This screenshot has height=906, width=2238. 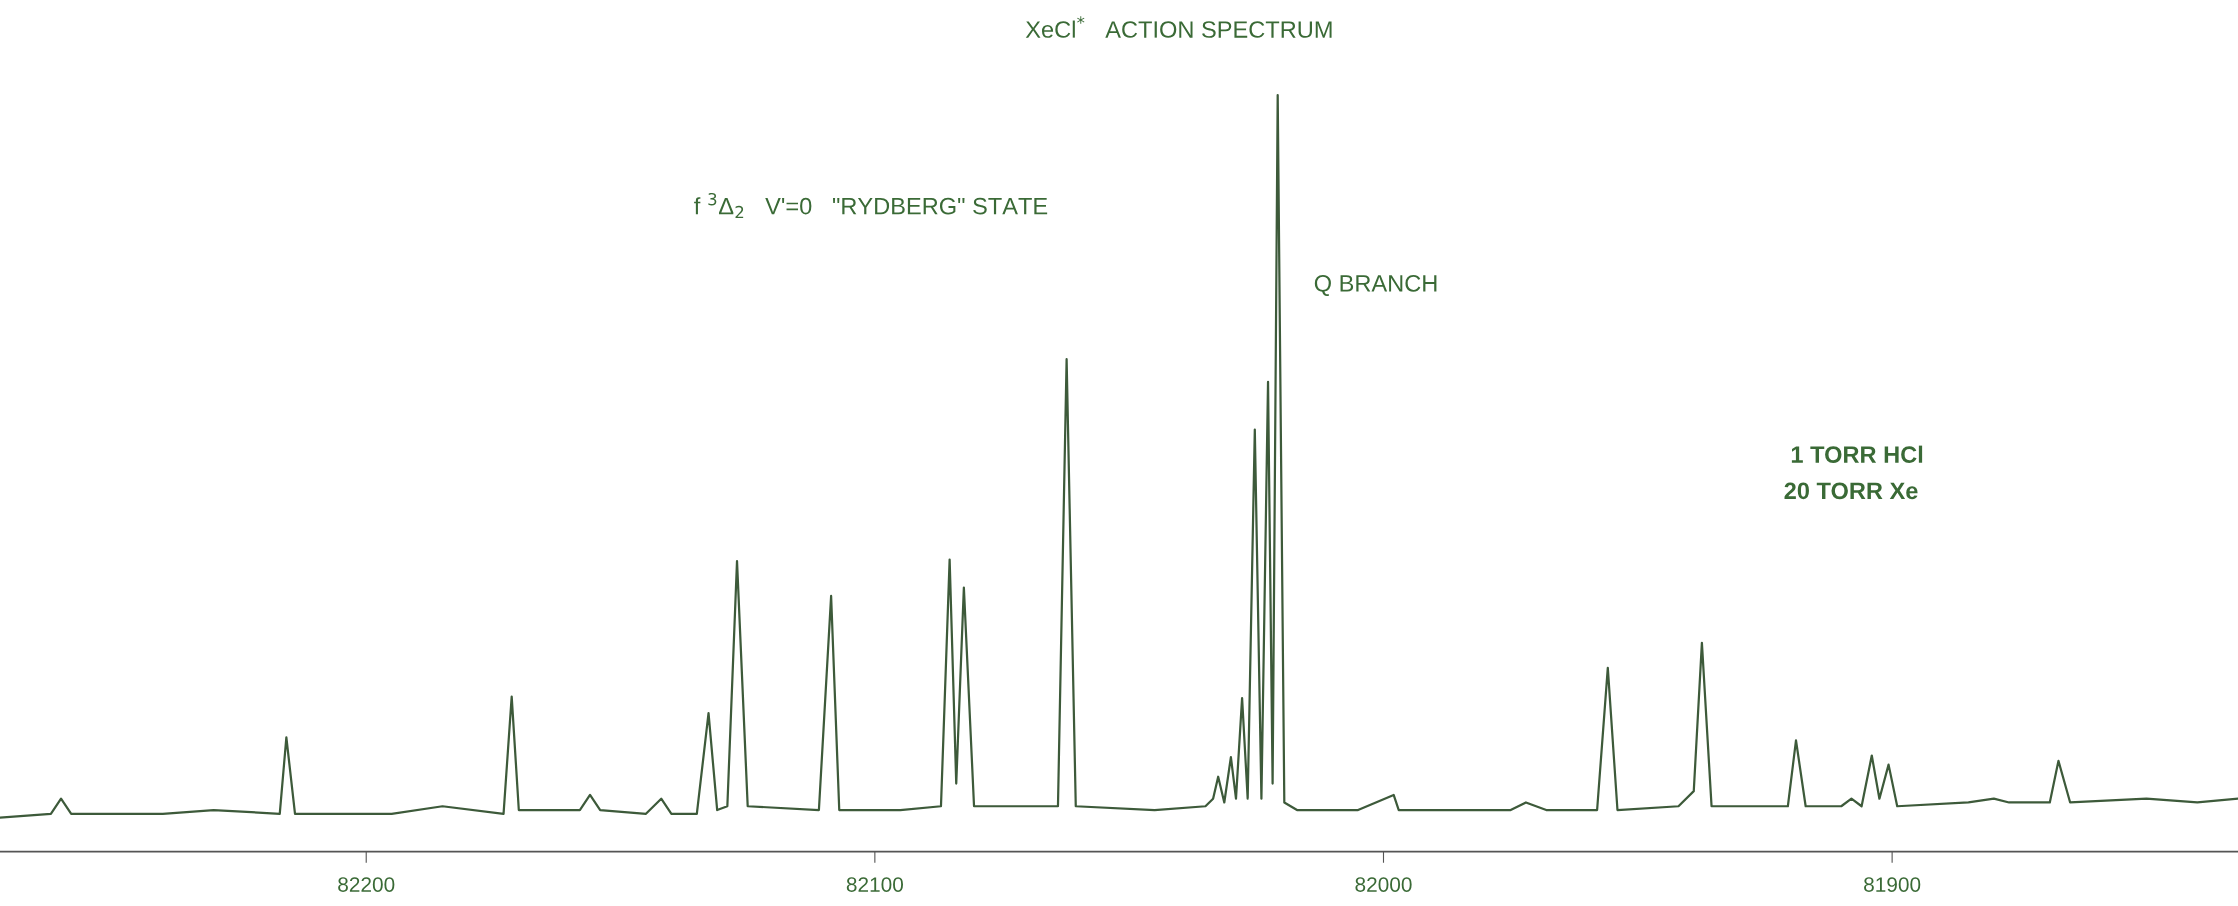 What do you see at coordinates (871, 205) in the screenshot?
I see `text: f $^{3}$Δ$_{2}$ V'=0 "RYDBERG" STATE` at bounding box center [871, 205].